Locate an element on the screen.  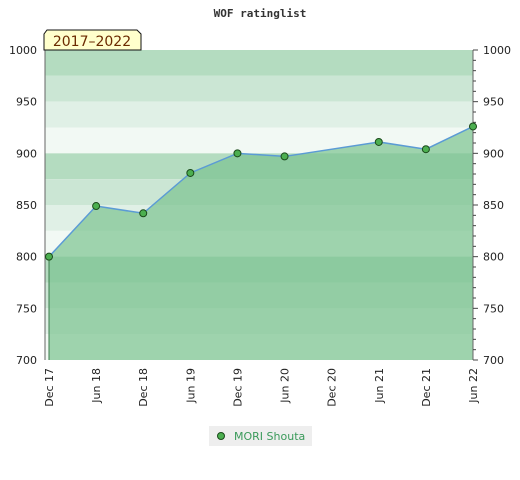
x-tick-label: Dec 18 is located at coordinates (143, 387).